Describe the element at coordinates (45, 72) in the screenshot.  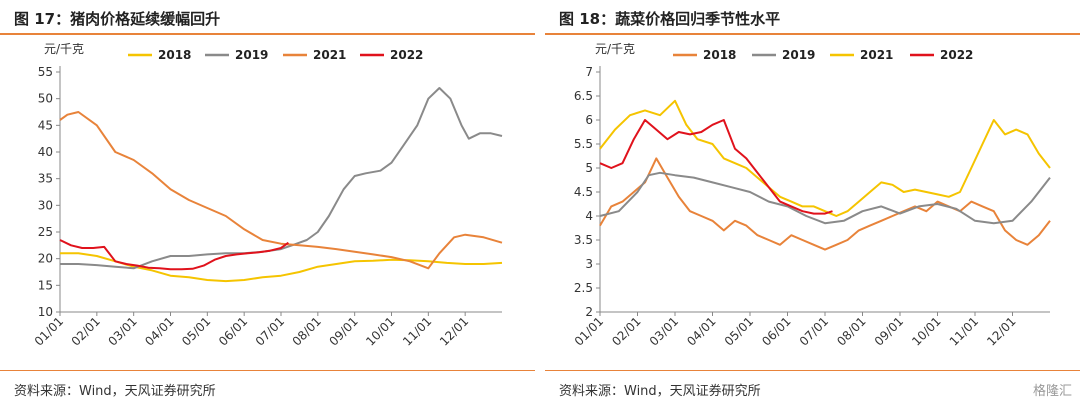
I see `y-tick-label: 55` at that location.